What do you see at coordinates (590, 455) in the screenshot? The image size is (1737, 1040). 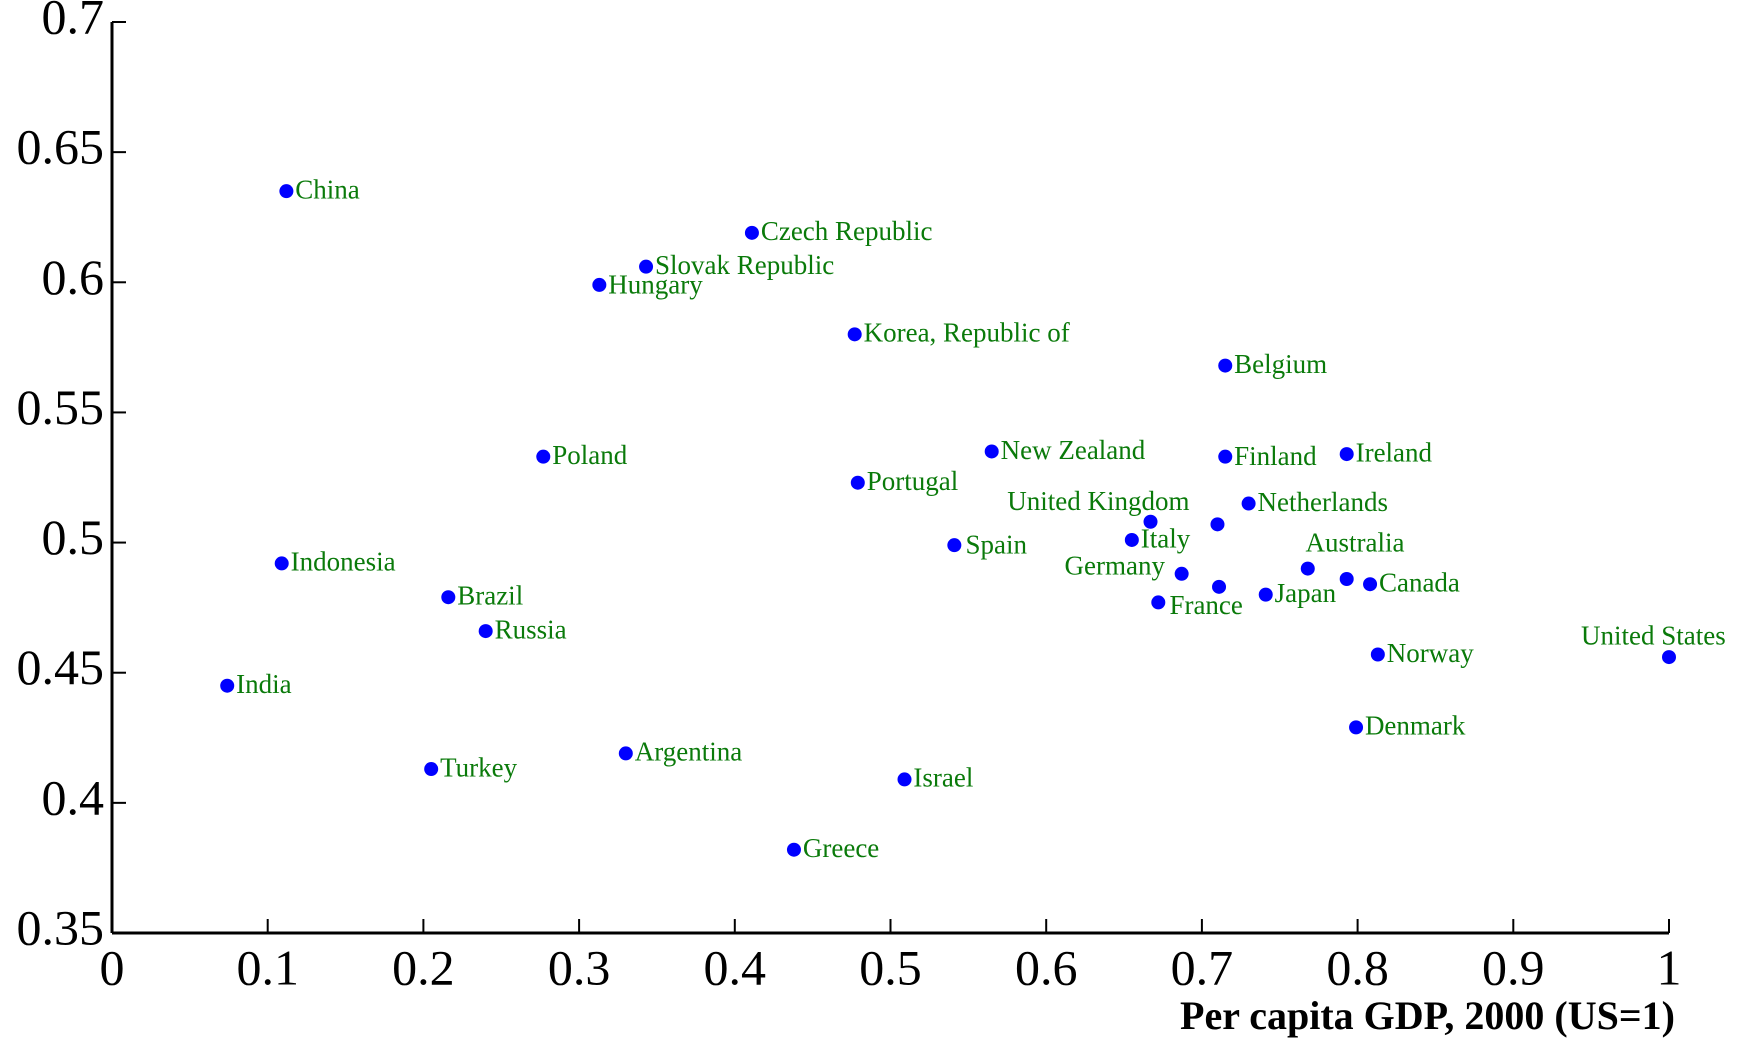 I see `point-label: Poland` at bounding box center [590, 455].